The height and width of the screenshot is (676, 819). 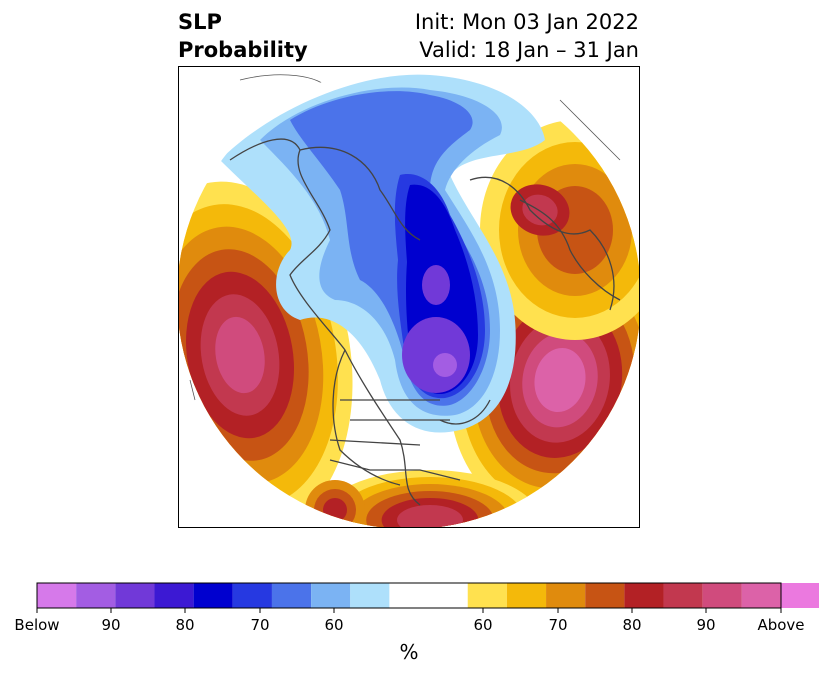 What do you see at coordinates (632, 625) in the screenshot?
I see `colorbar-label-8: 80` at bounding box center [632, 625].